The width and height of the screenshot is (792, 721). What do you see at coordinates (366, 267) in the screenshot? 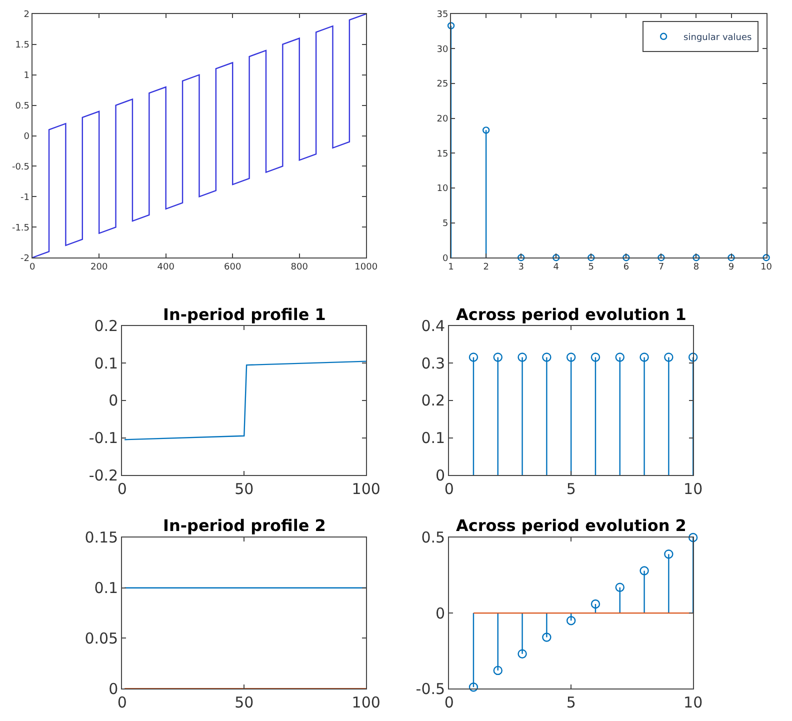
I see `x-tick-label: 1000` at bounding box center [366, 267].